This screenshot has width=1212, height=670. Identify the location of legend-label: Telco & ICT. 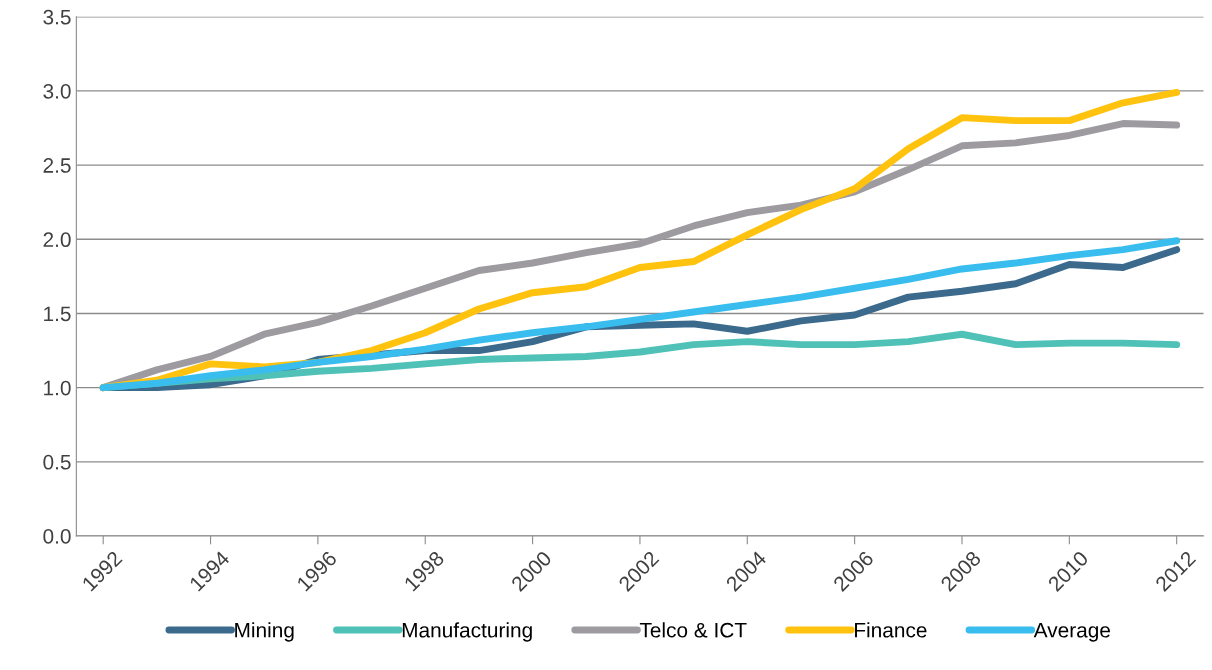
(693, 630).